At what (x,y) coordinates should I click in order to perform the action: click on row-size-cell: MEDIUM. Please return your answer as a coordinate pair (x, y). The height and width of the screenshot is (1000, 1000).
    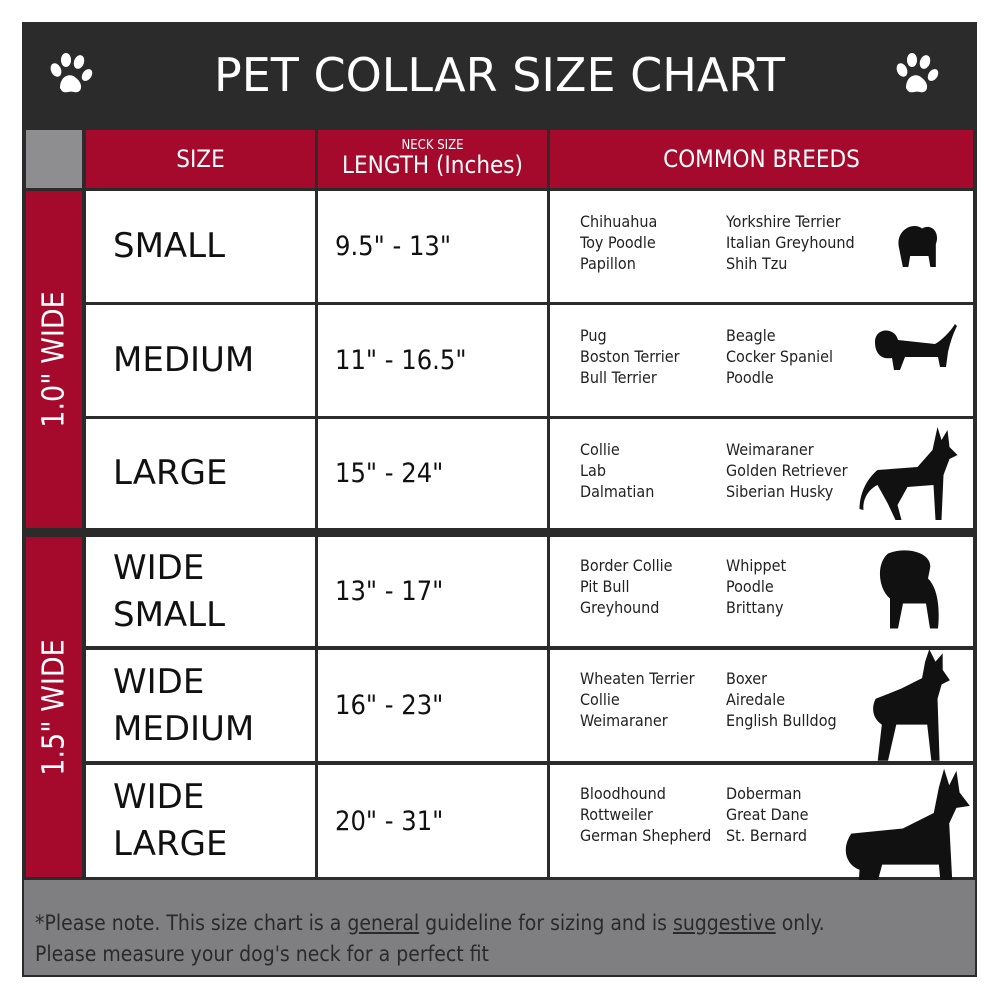
    Looking at the image, I should click on (200, 360).